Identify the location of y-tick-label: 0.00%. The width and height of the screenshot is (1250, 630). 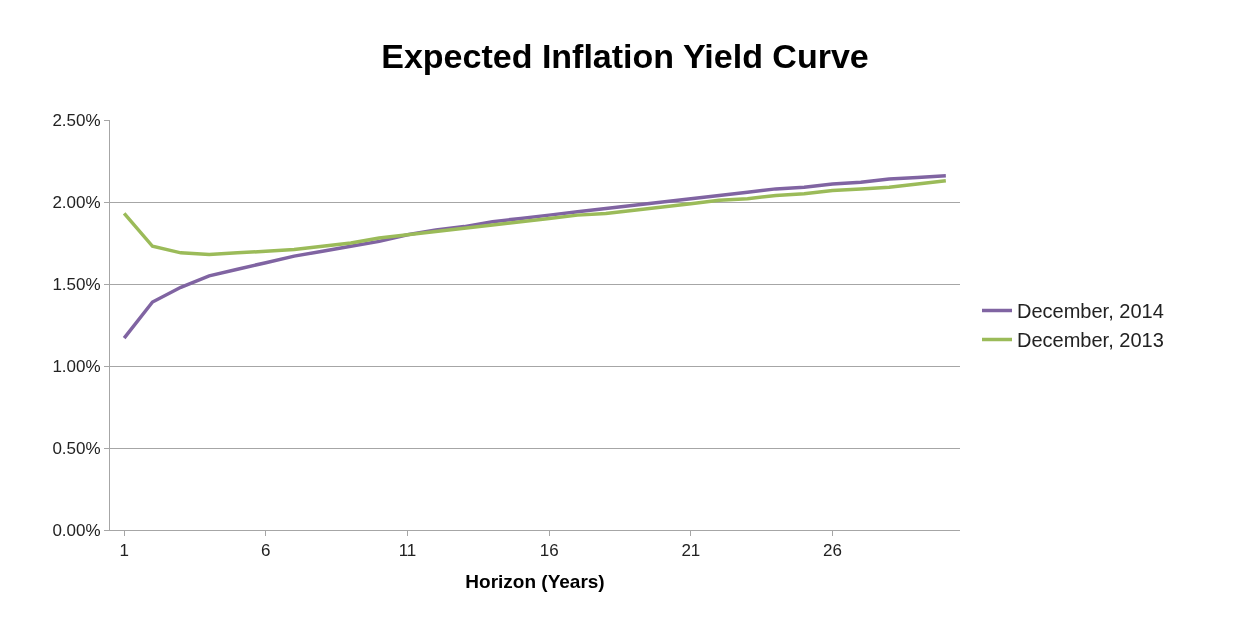
(76, 530).